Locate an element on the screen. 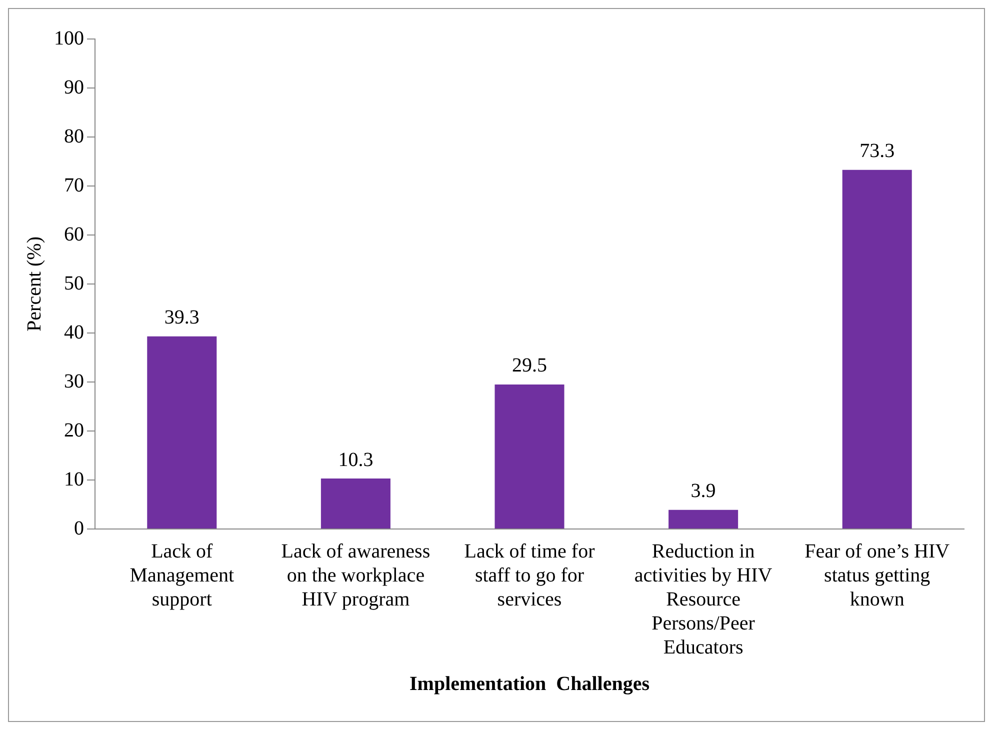  x-tick-label: Reduction in activities by HIV Resource Persons/Peer Educators is located at coordinates (703, 599).